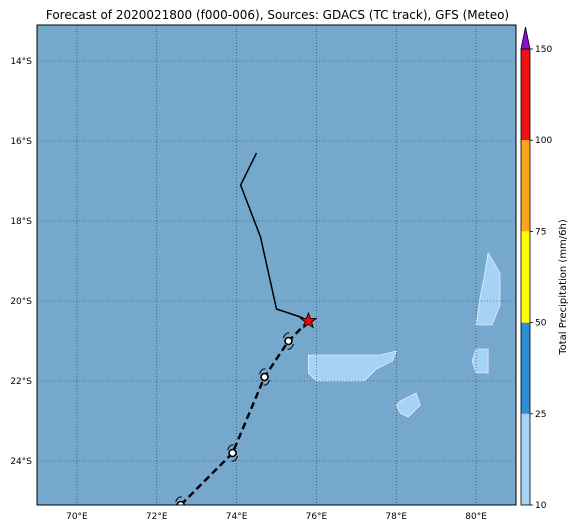 The width and height of the screenshot is (580, 529). What do you see at coordinates (541, 324) in the screenshot?
I see `colorbar-tick-label: 50` at bounding box center [541, 324].